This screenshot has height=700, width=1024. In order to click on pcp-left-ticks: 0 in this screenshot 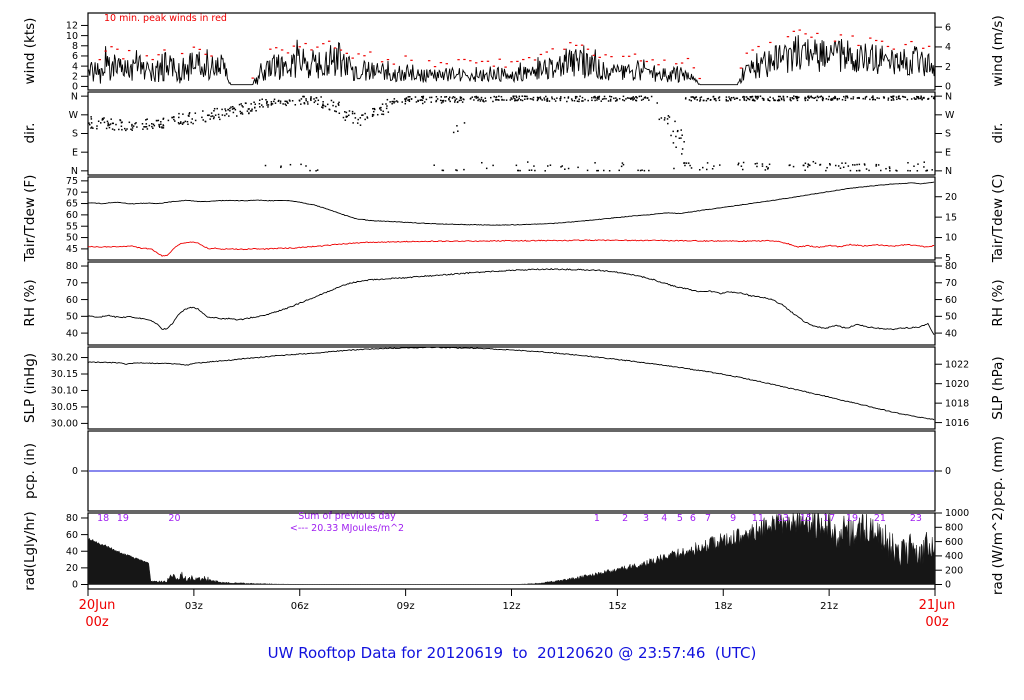, I will do `click(80, 471)`.